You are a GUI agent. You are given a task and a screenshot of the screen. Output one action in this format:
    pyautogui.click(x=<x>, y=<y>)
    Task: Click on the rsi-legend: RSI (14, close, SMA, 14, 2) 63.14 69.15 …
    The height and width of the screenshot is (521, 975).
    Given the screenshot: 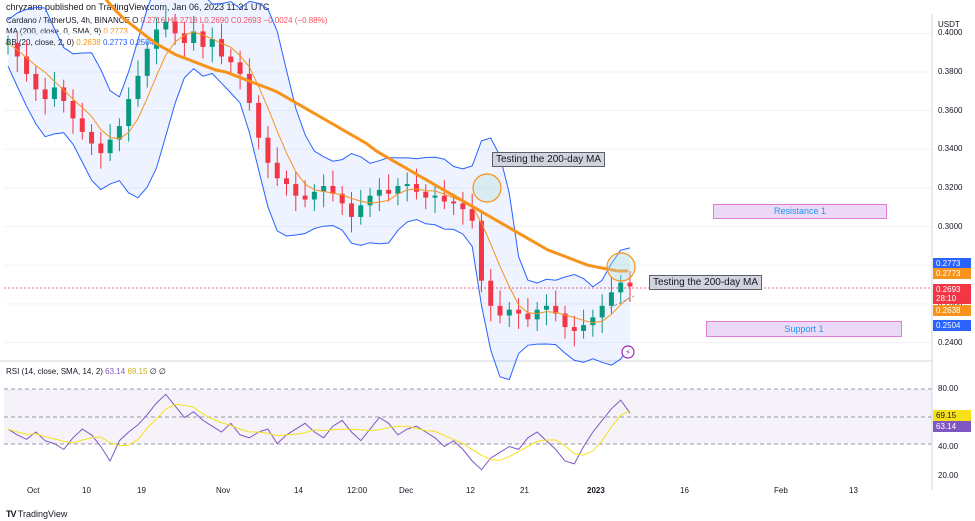 What is the action you would take?
    pyautogui.click(x=86, y=371)
    